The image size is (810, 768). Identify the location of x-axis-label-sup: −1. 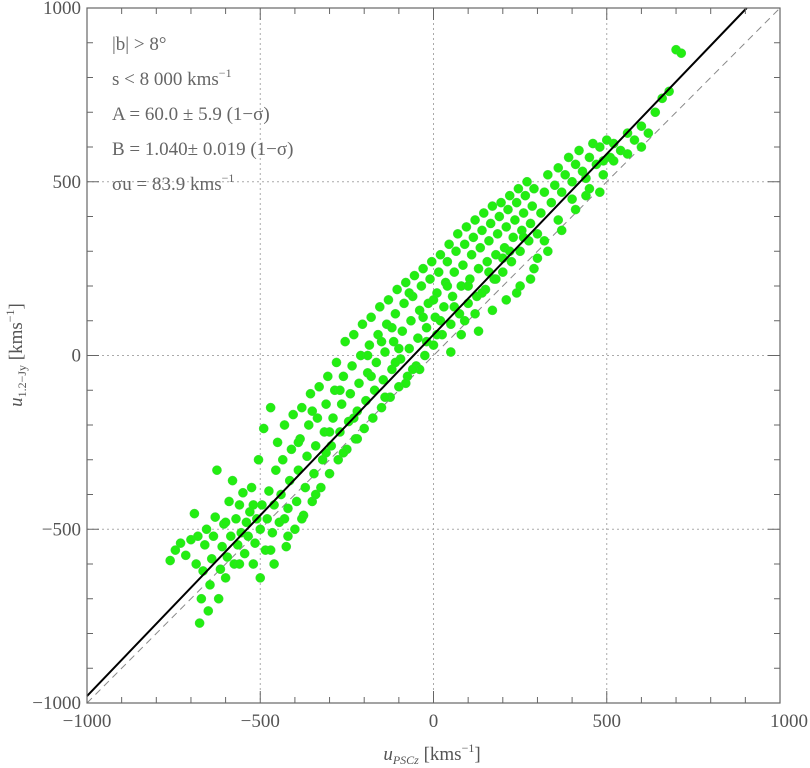
(468, 748).